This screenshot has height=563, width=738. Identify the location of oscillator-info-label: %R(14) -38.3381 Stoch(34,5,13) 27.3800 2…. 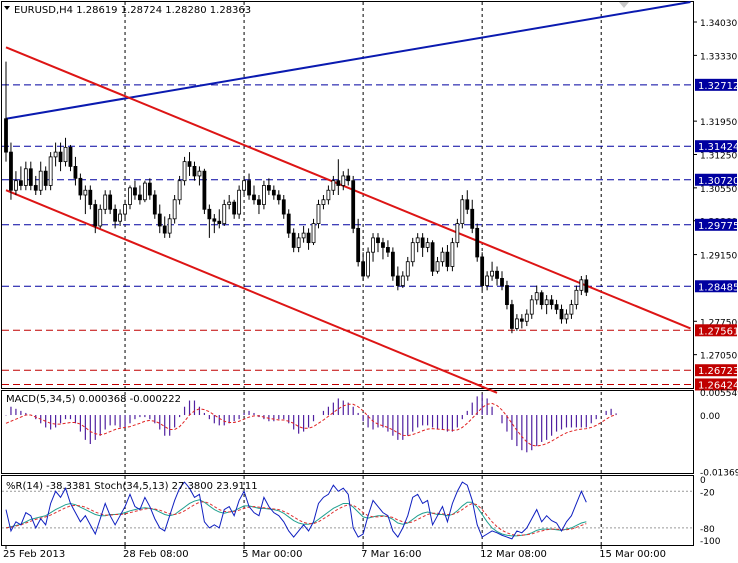
(132, 486).